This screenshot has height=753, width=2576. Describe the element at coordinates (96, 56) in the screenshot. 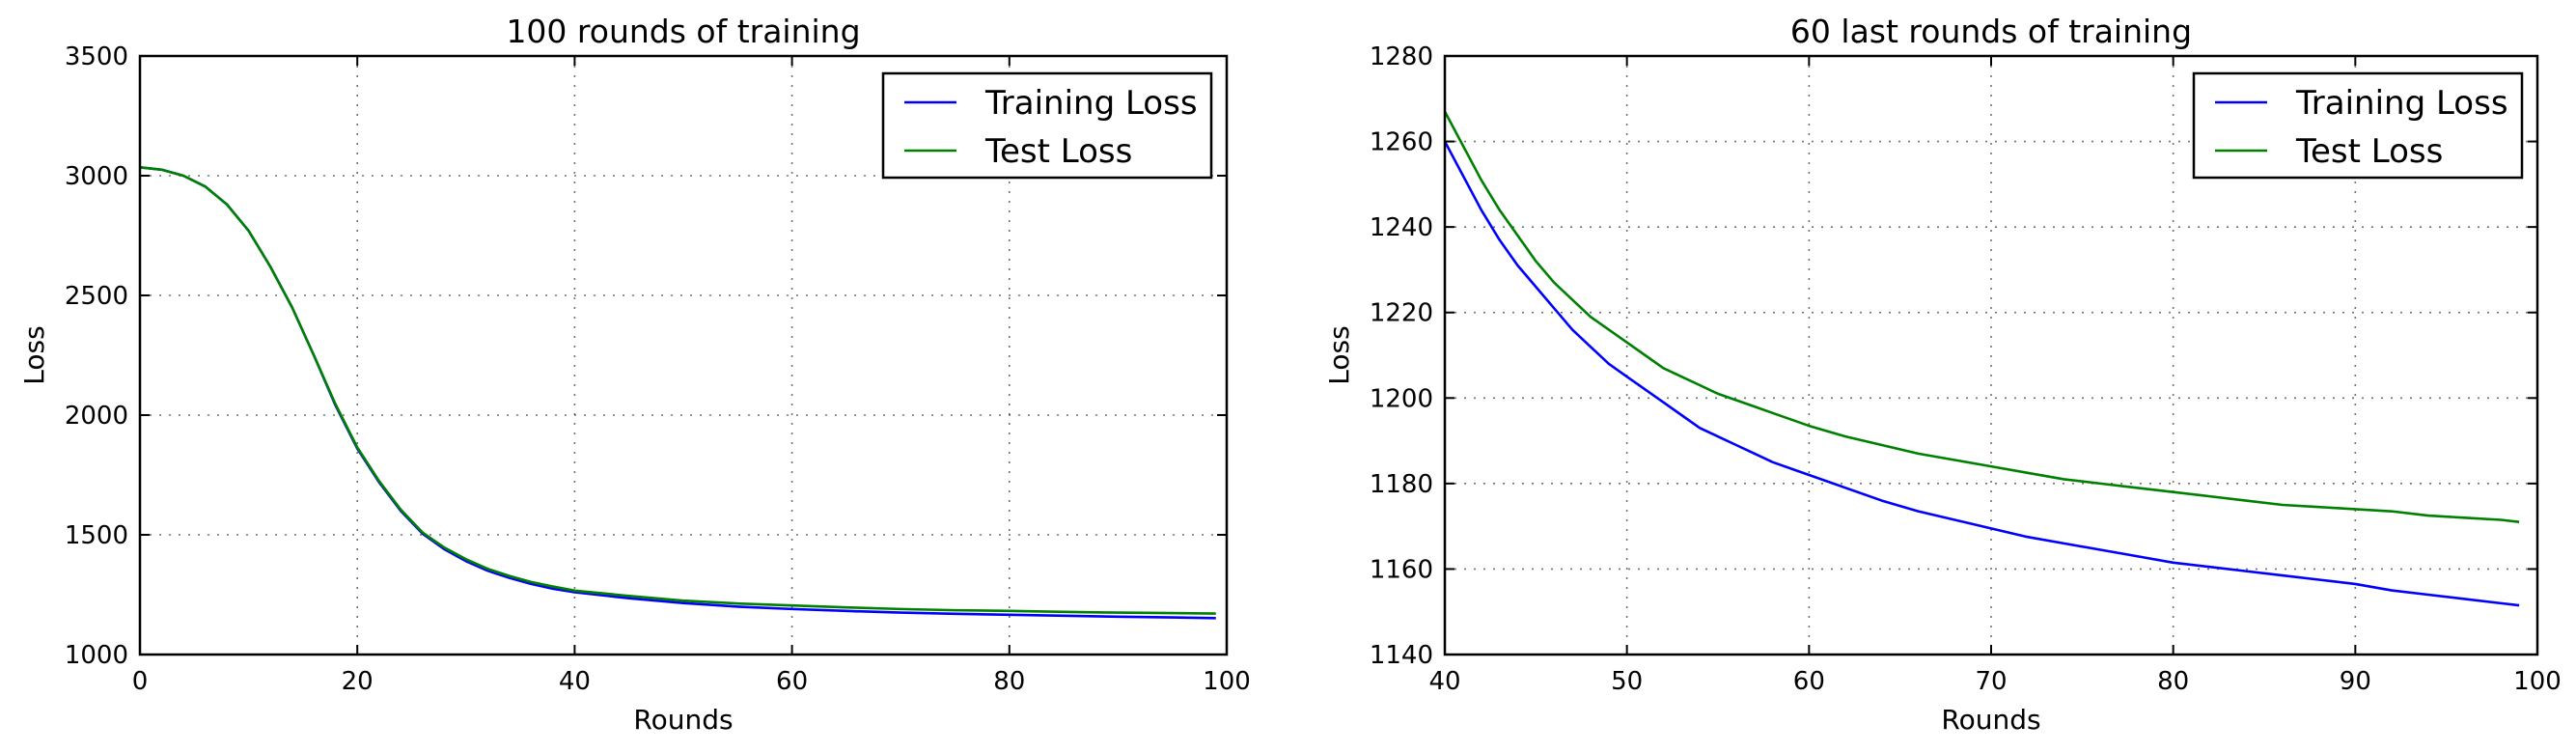

I see `y-tick-label: 3500` at that location.